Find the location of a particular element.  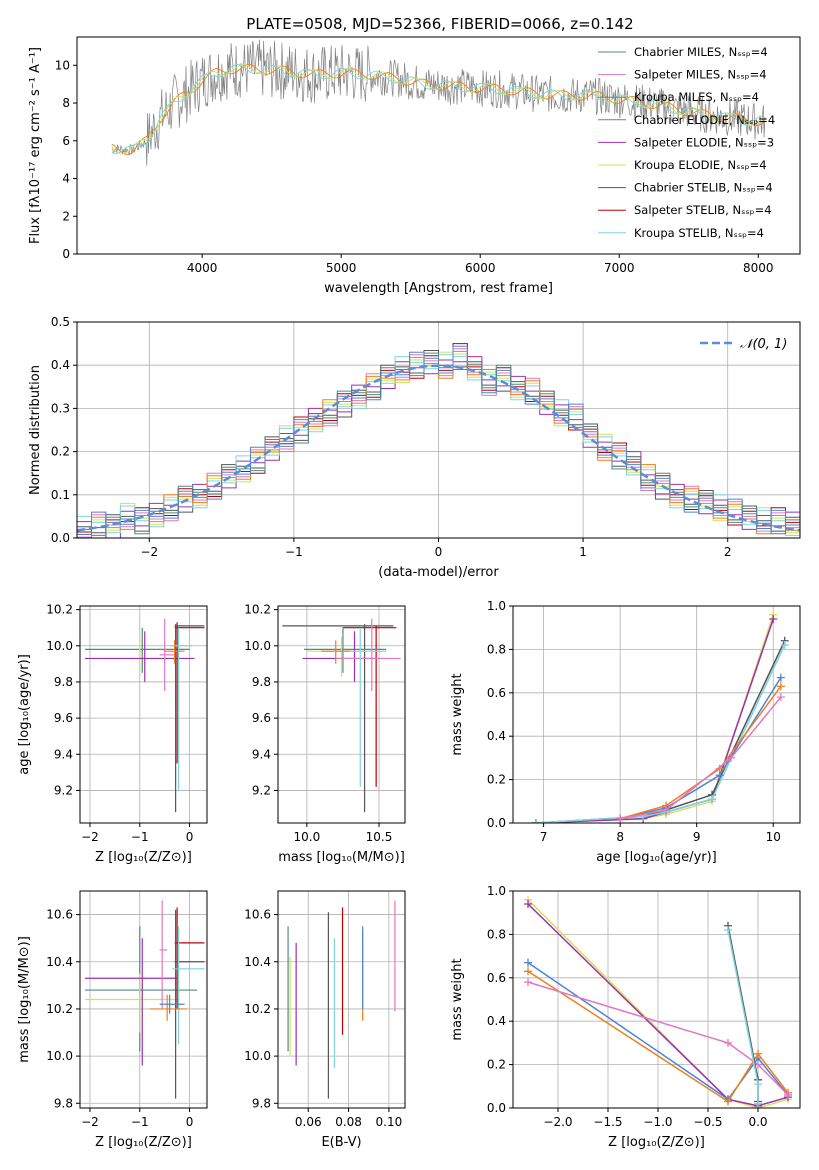

x-tick-label: −1.0 is located at coordinates (657, 1122).